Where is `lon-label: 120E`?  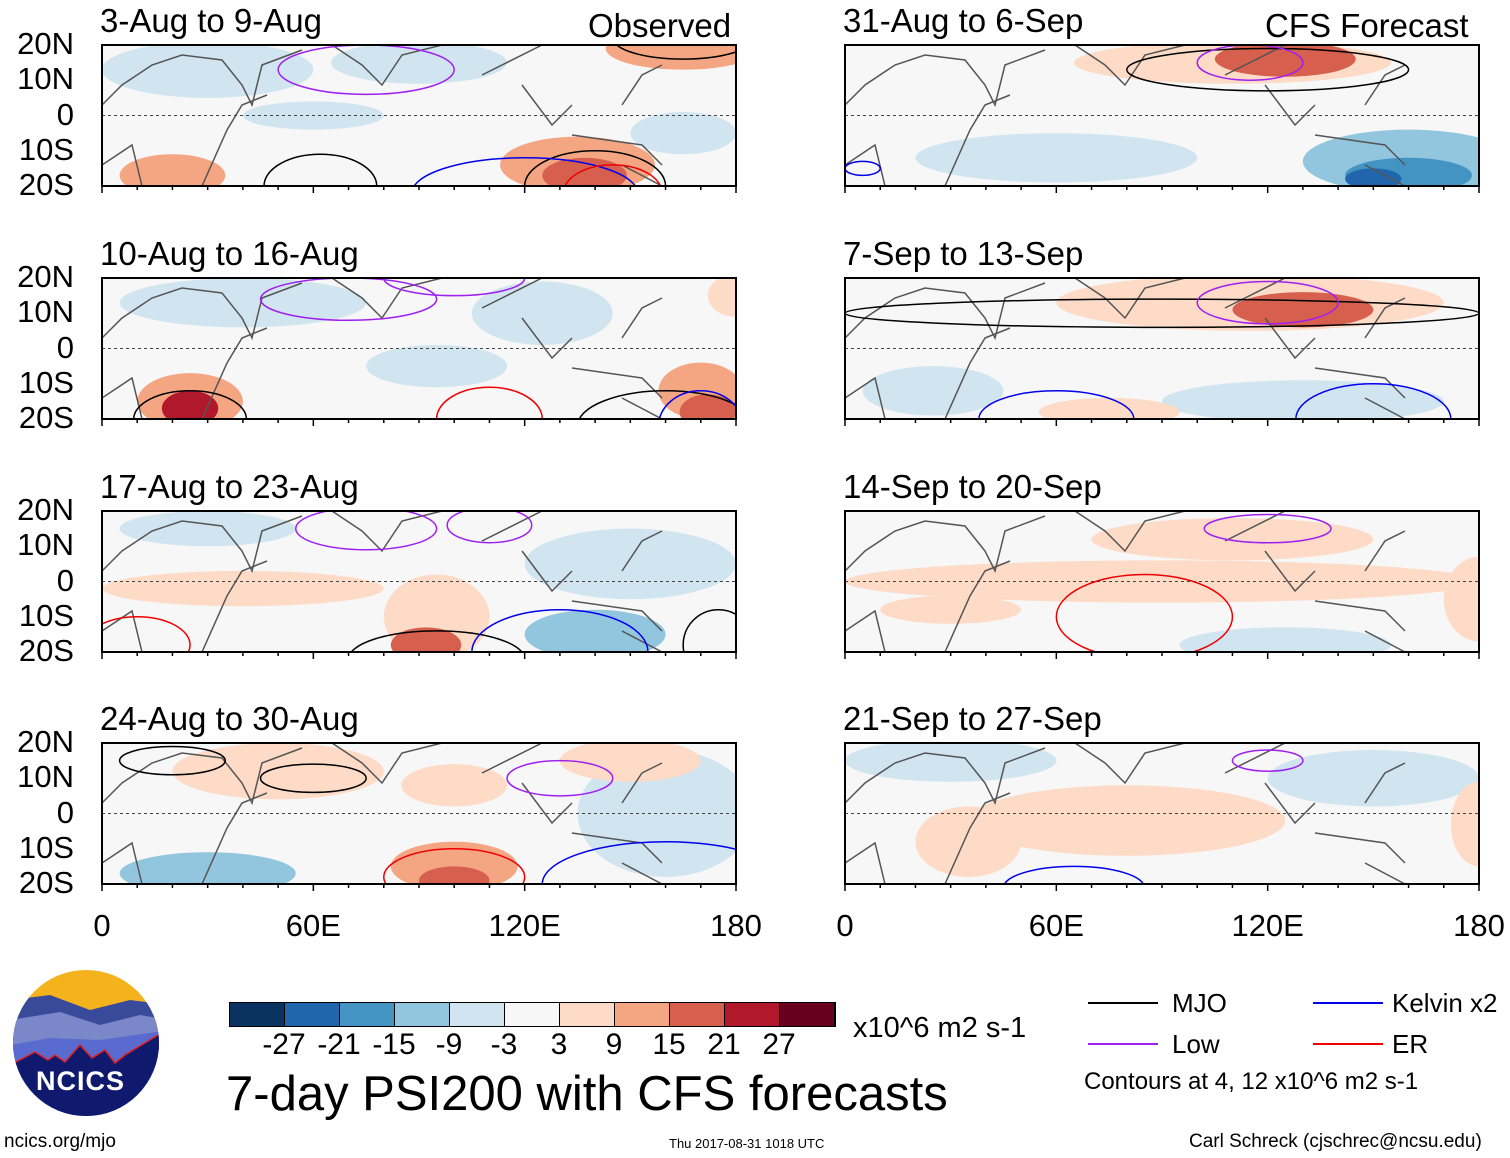 lon-label: 120E is located at coordinates (524, 925).